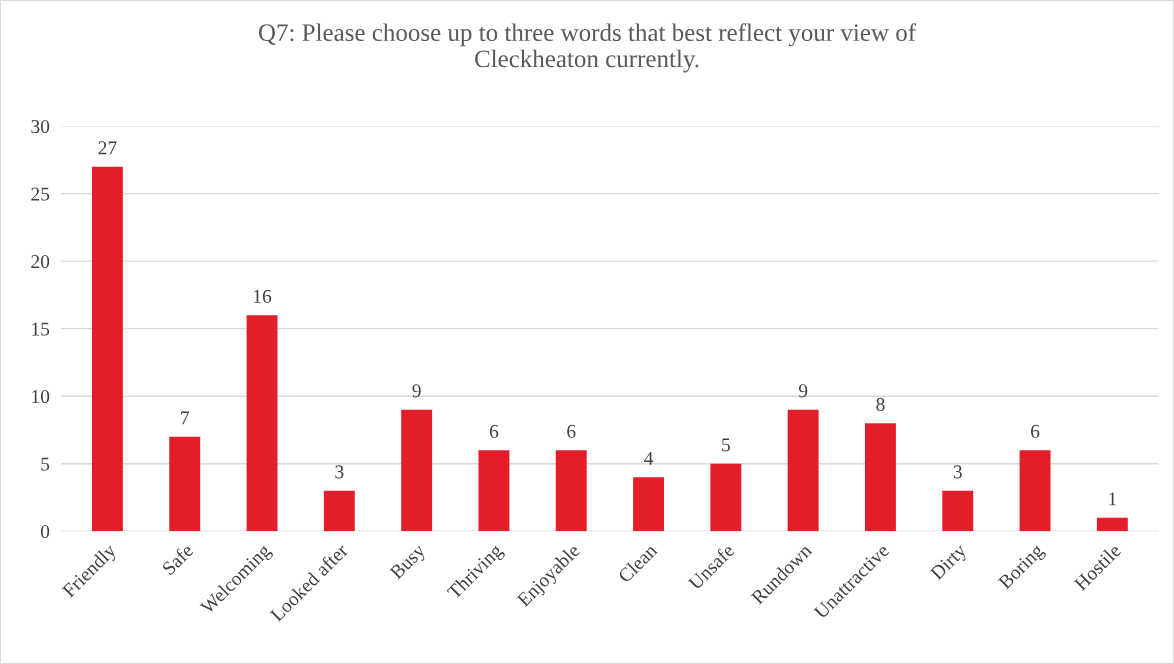  I want to click on data-label: 4, so click(649, 458).